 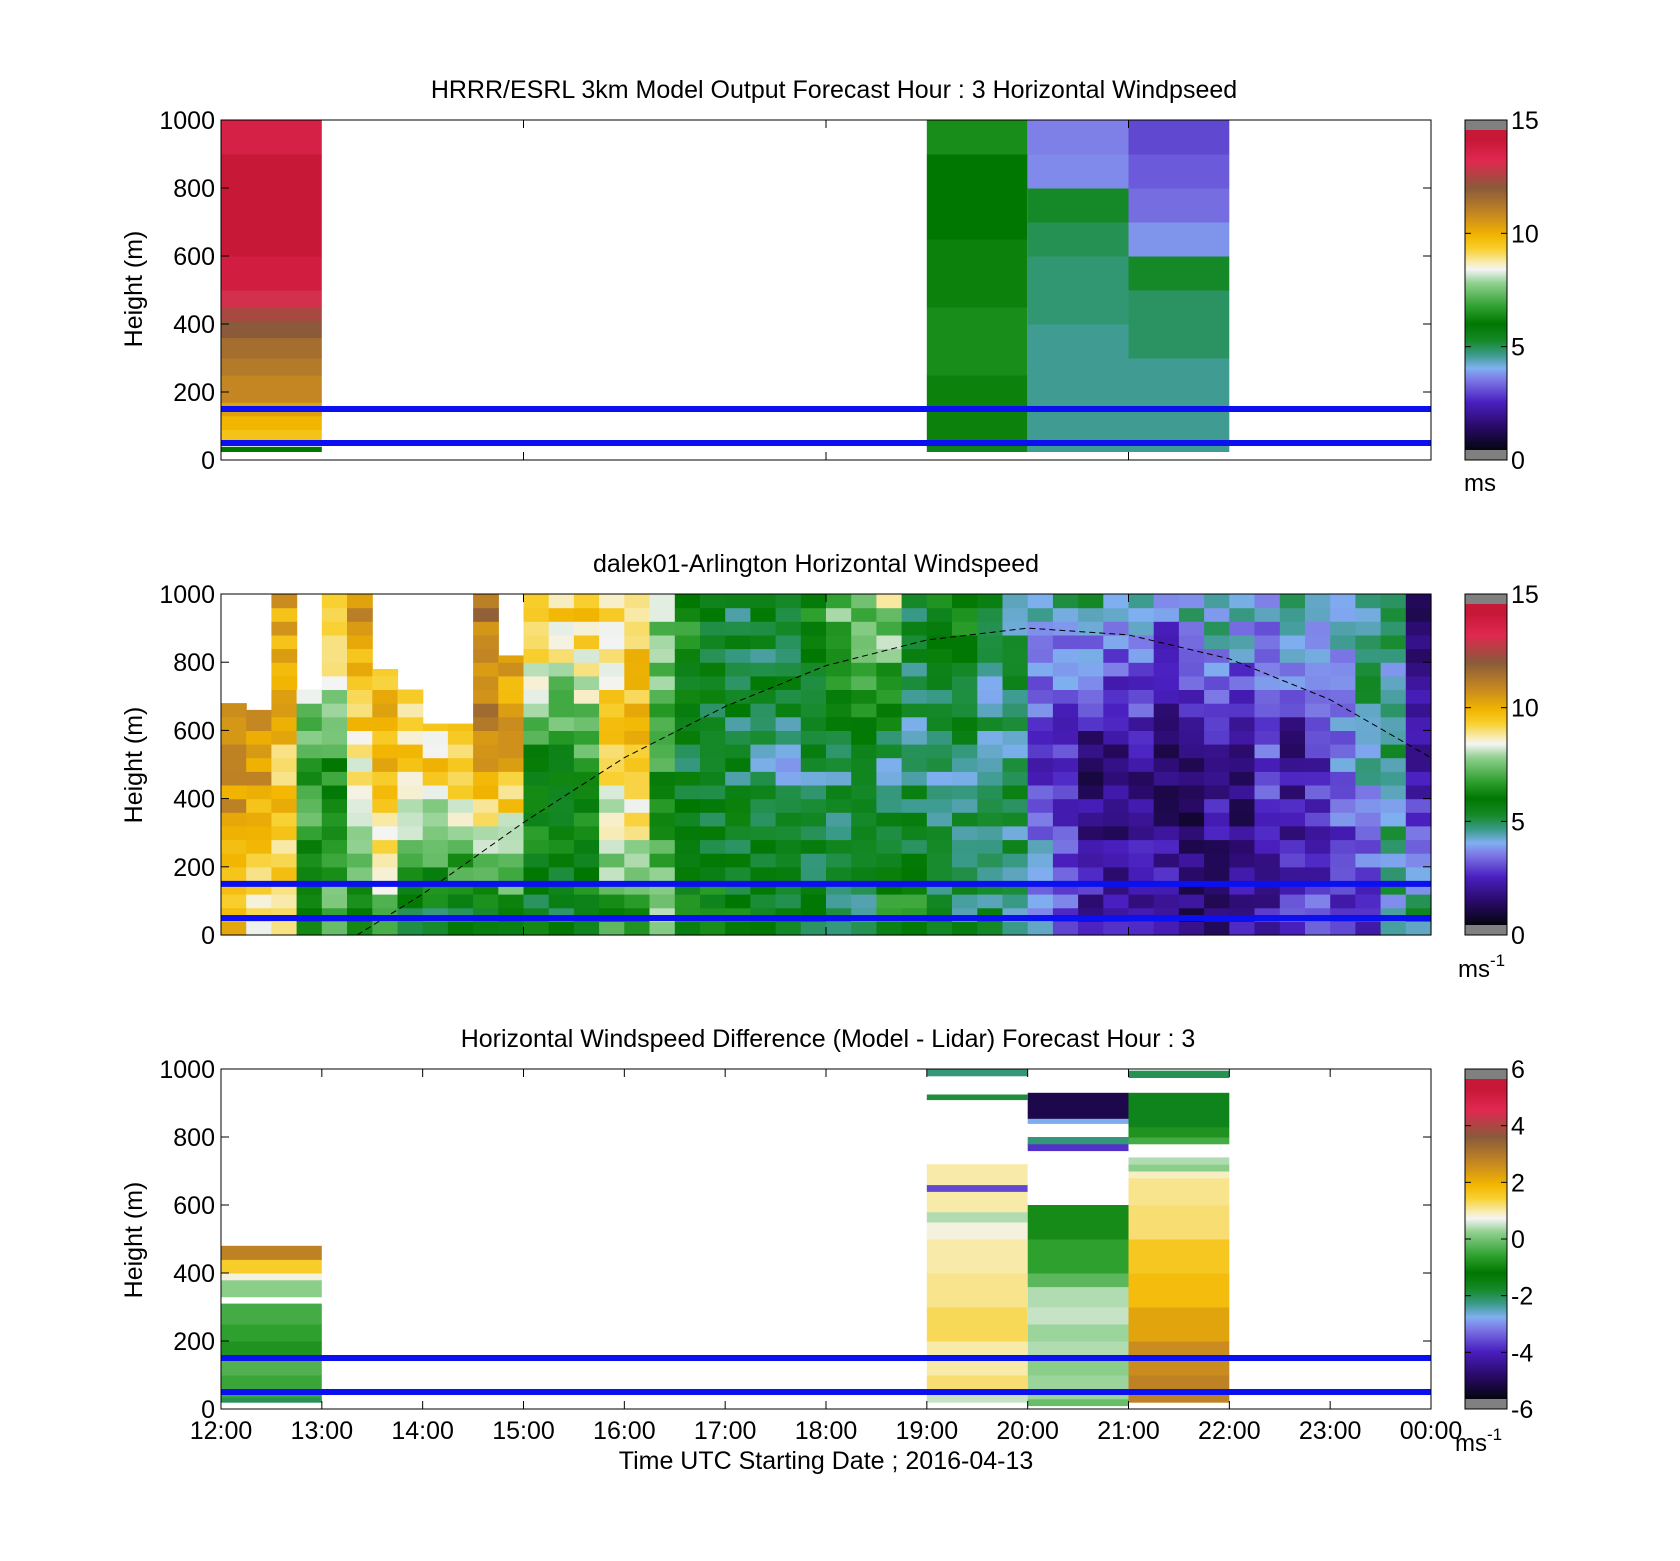 What do you see at coordinates (1128, 1431) in the screenshot?
I see `x-tick-label: 21:00` at bounding box center [1128, 1431].